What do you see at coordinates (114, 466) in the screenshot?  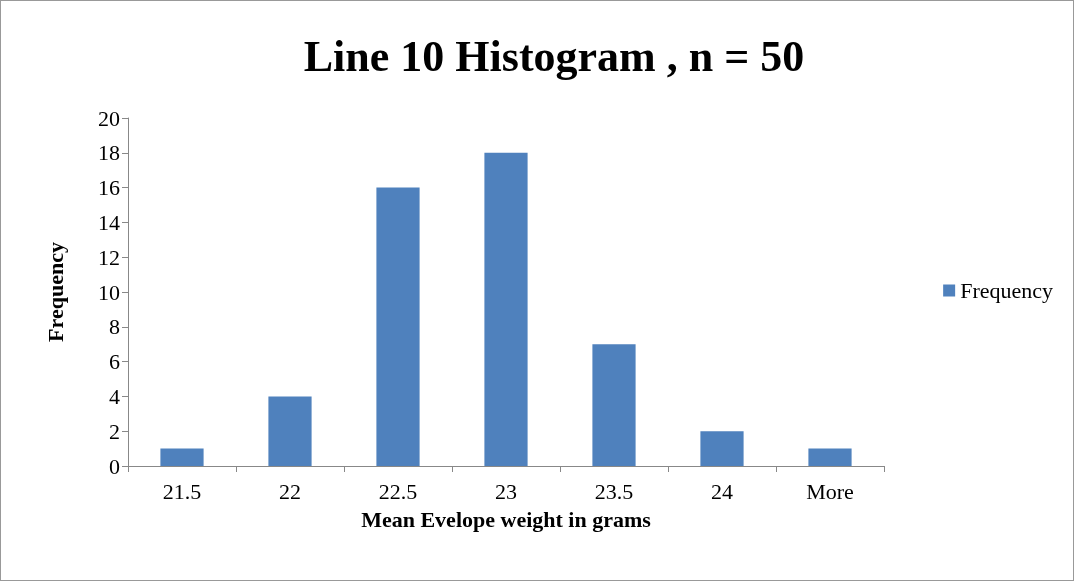 I see `y-tick-label: 0` at bounding box center [114, 466].